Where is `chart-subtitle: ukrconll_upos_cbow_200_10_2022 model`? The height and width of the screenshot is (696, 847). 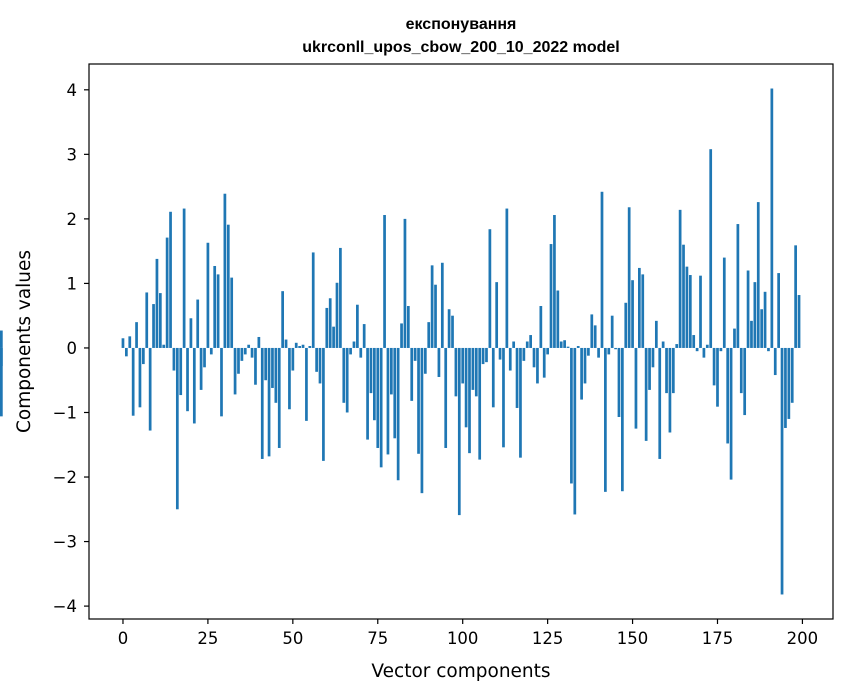
chart-subtitle: ukrconll_upos_cbow_200_10_2022 model is located at coordinates (460, 47).